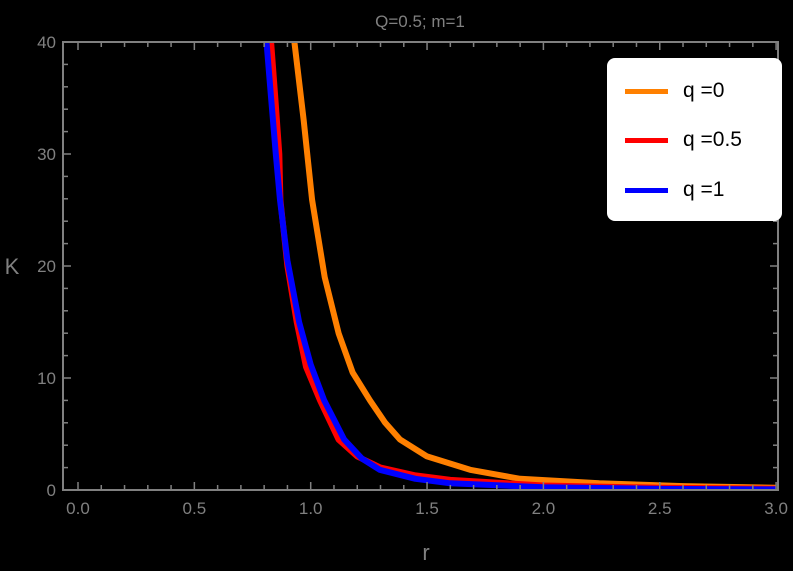 This screenshot has height=571, width=793. What do you see at coordinates (51, 490) in the screenshot?
I see `y-tick-label: 0` at bounding box center [51, 490].